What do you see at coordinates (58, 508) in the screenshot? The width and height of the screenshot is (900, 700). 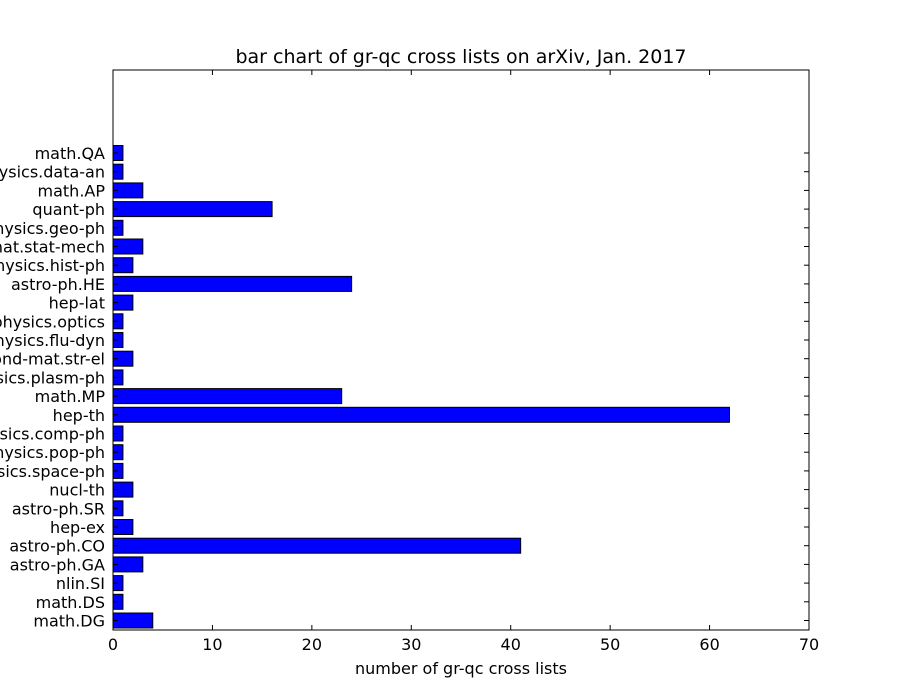 I see `y-tick-label: astro-ph.SR` at bounding box center [58, 508].